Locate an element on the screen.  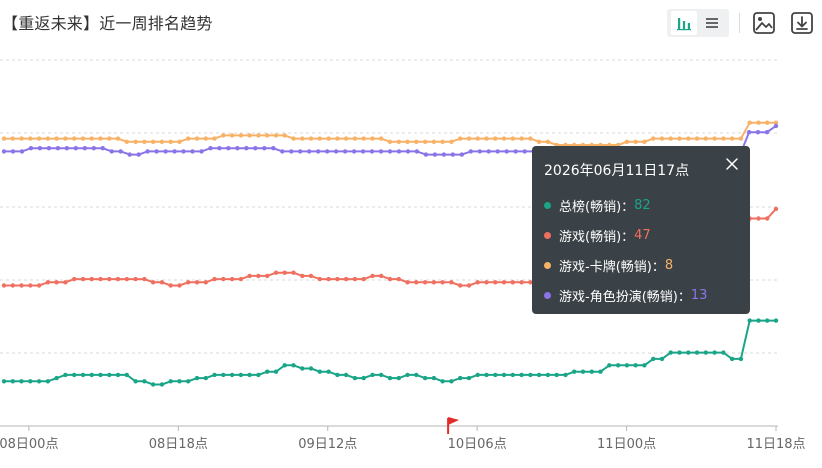
tooltip-row-value: 8 is located at coordinates (669, 265).